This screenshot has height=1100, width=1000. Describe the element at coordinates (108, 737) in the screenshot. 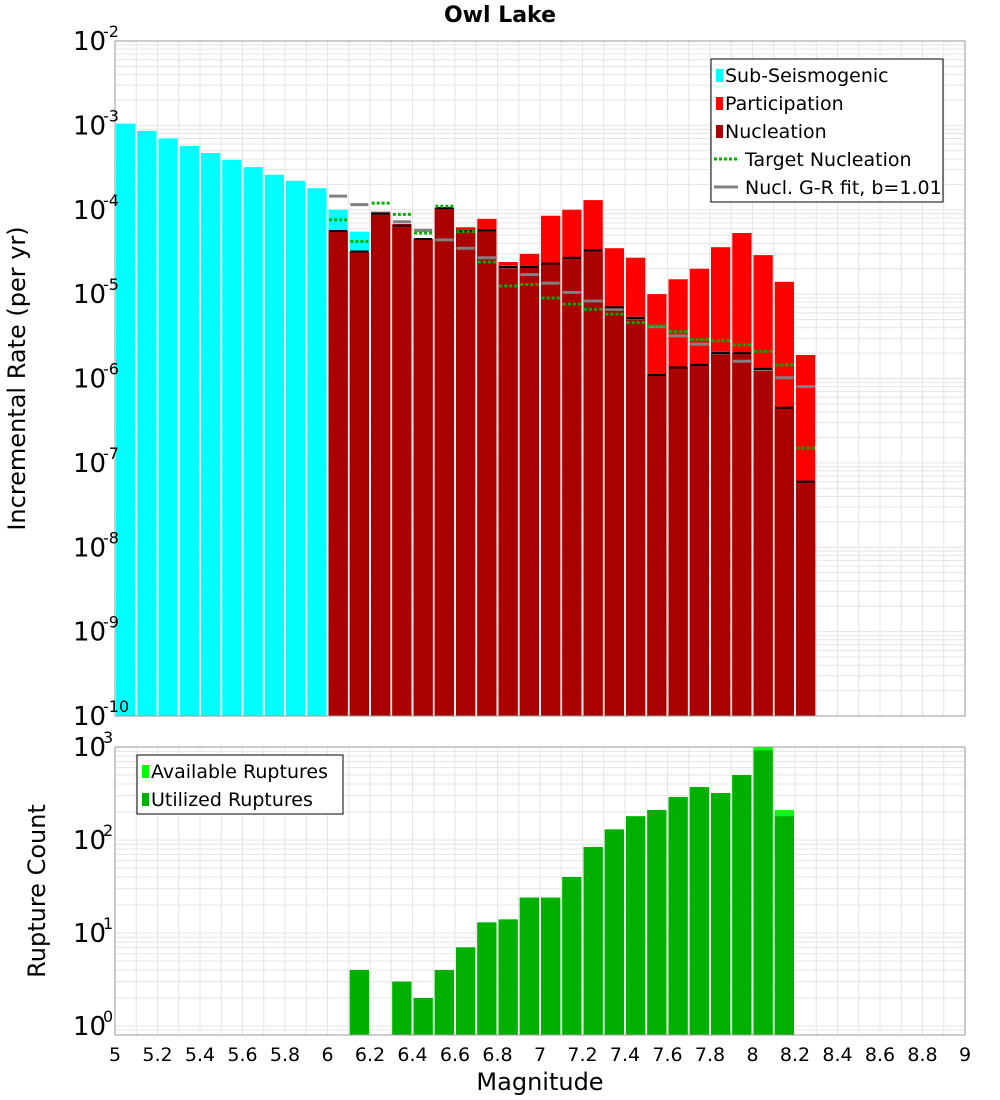

I see `y-tick-exponent: 3` at that location.